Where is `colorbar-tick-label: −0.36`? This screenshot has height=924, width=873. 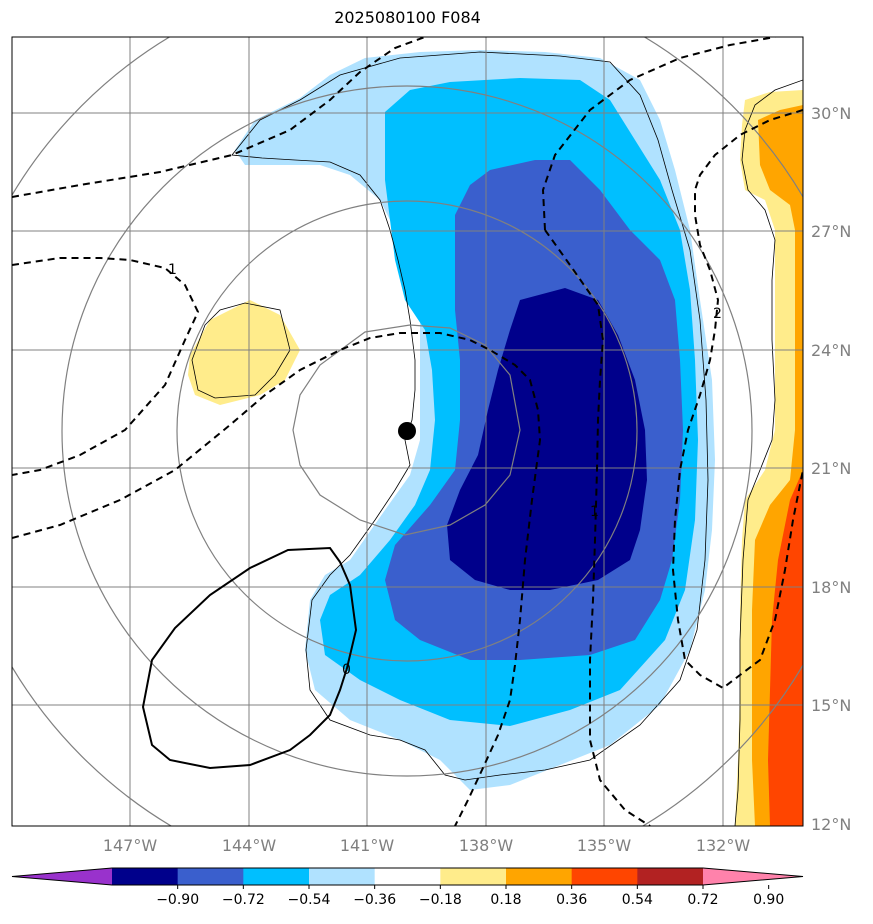 colorbar-tick-label: −0.36 is located at coordinates (374, 900).